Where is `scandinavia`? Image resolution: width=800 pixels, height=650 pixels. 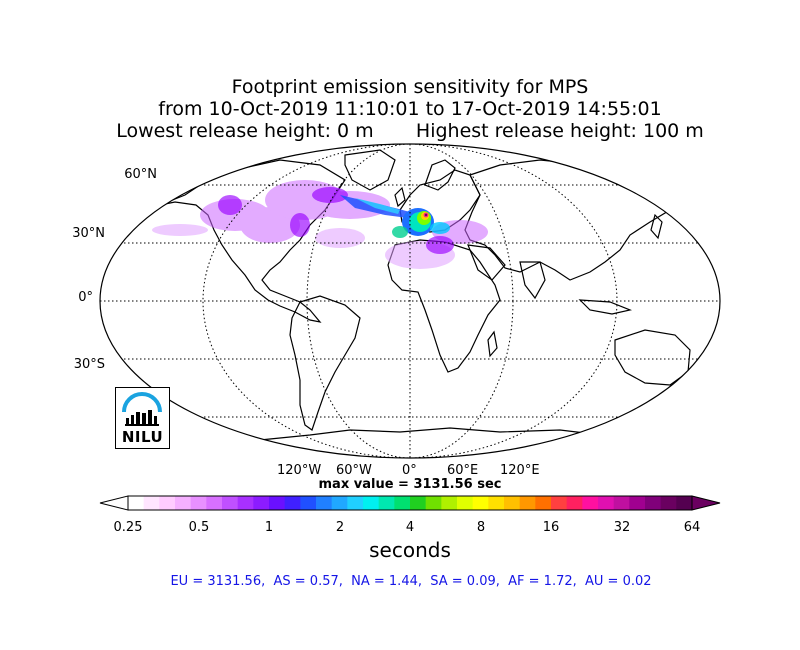 scandinavia is located at coordinates (440, 175).